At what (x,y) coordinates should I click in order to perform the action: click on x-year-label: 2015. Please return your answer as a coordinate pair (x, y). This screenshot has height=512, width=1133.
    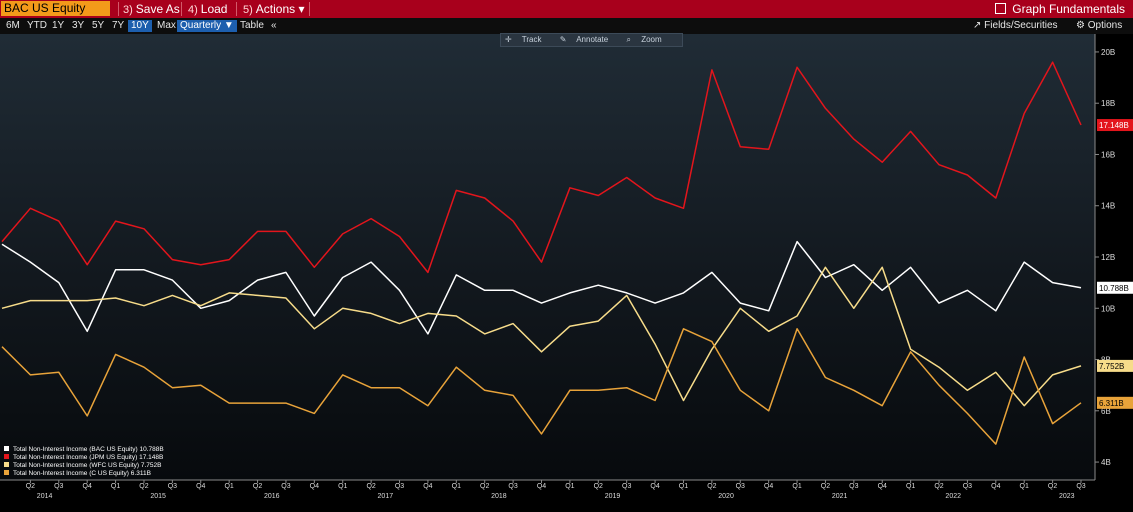
    Looking at the image, I should click on (158, 496).